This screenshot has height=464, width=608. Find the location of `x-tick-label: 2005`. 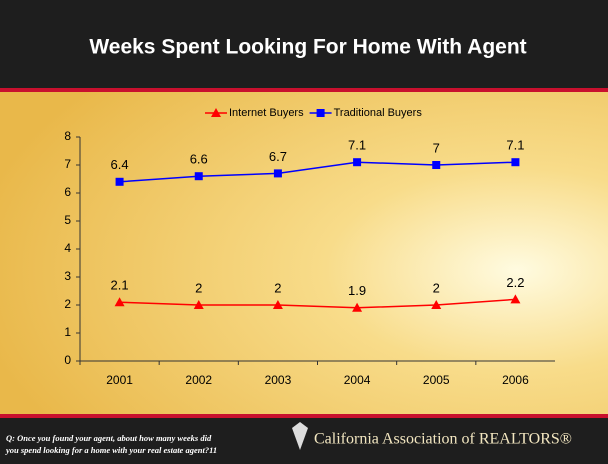

x-tick-label: 2005 is located at coordinates (436, 380).